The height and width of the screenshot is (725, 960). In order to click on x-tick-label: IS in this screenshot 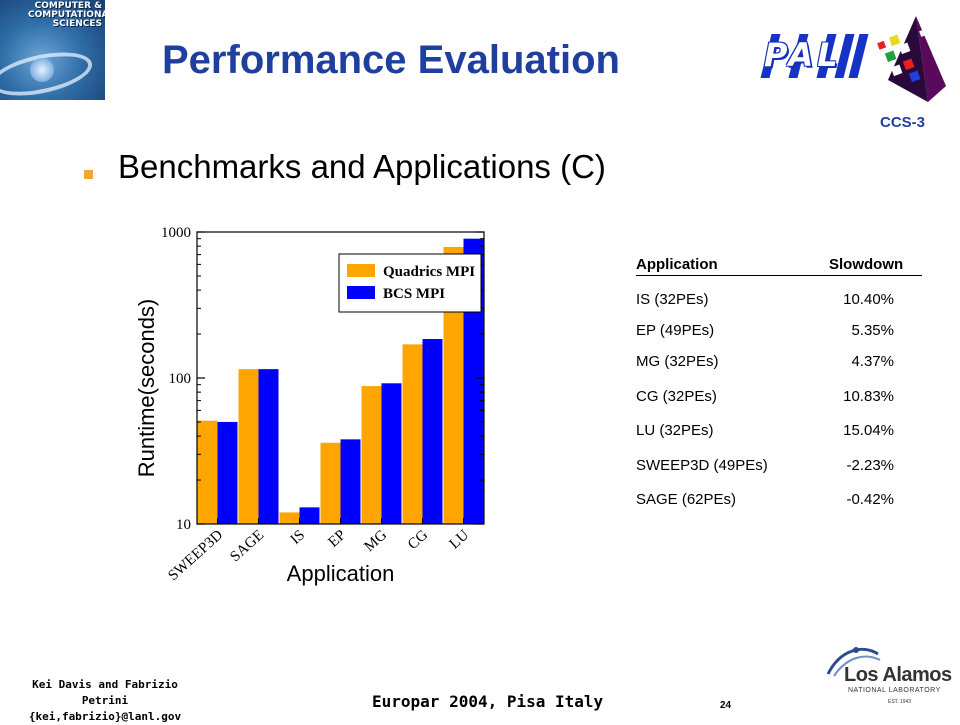, I will do `click(298, 537)`.